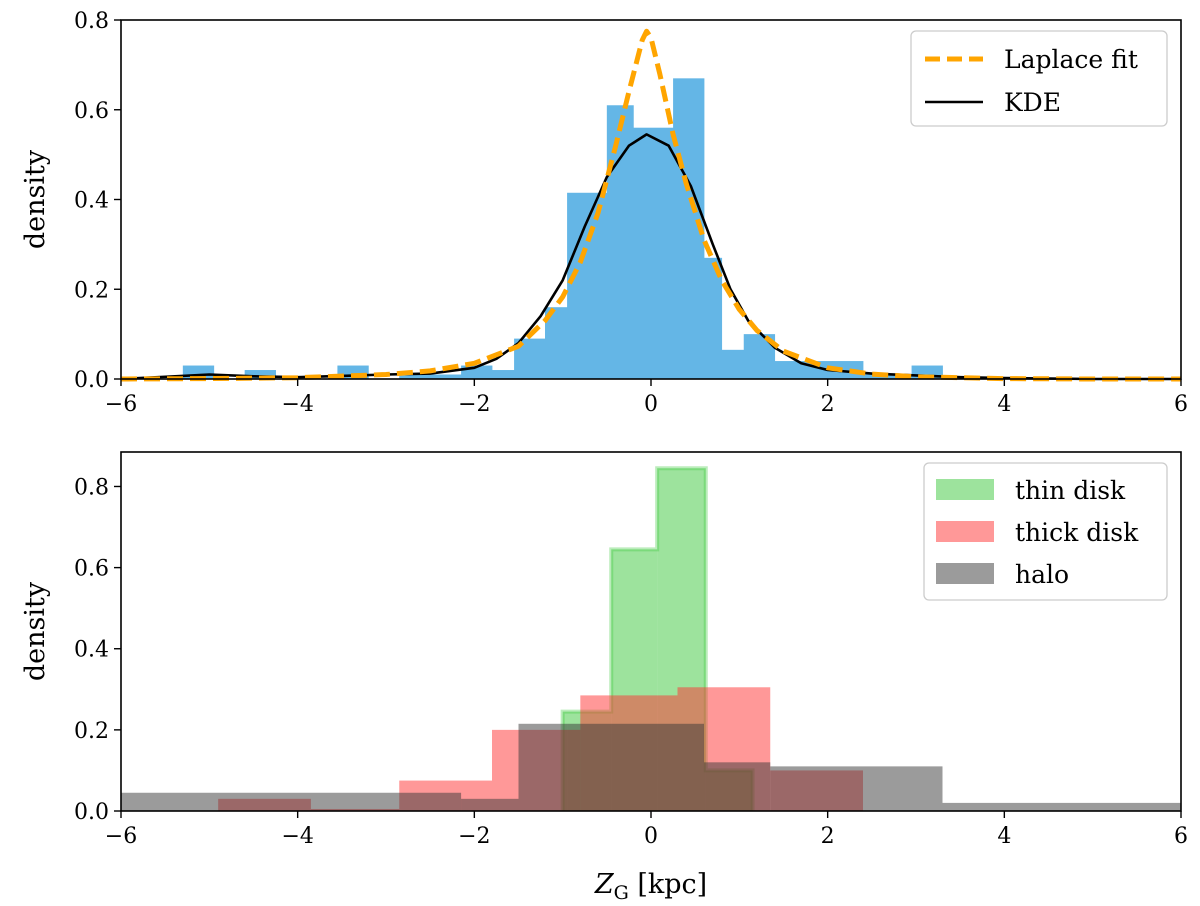 The height and width of the screenshot is (906, 1200). What do you see at coordinates (35, 631) in the screenshot?
I see `bottom-y-axis-label: density` at bounding box center [35, 631].